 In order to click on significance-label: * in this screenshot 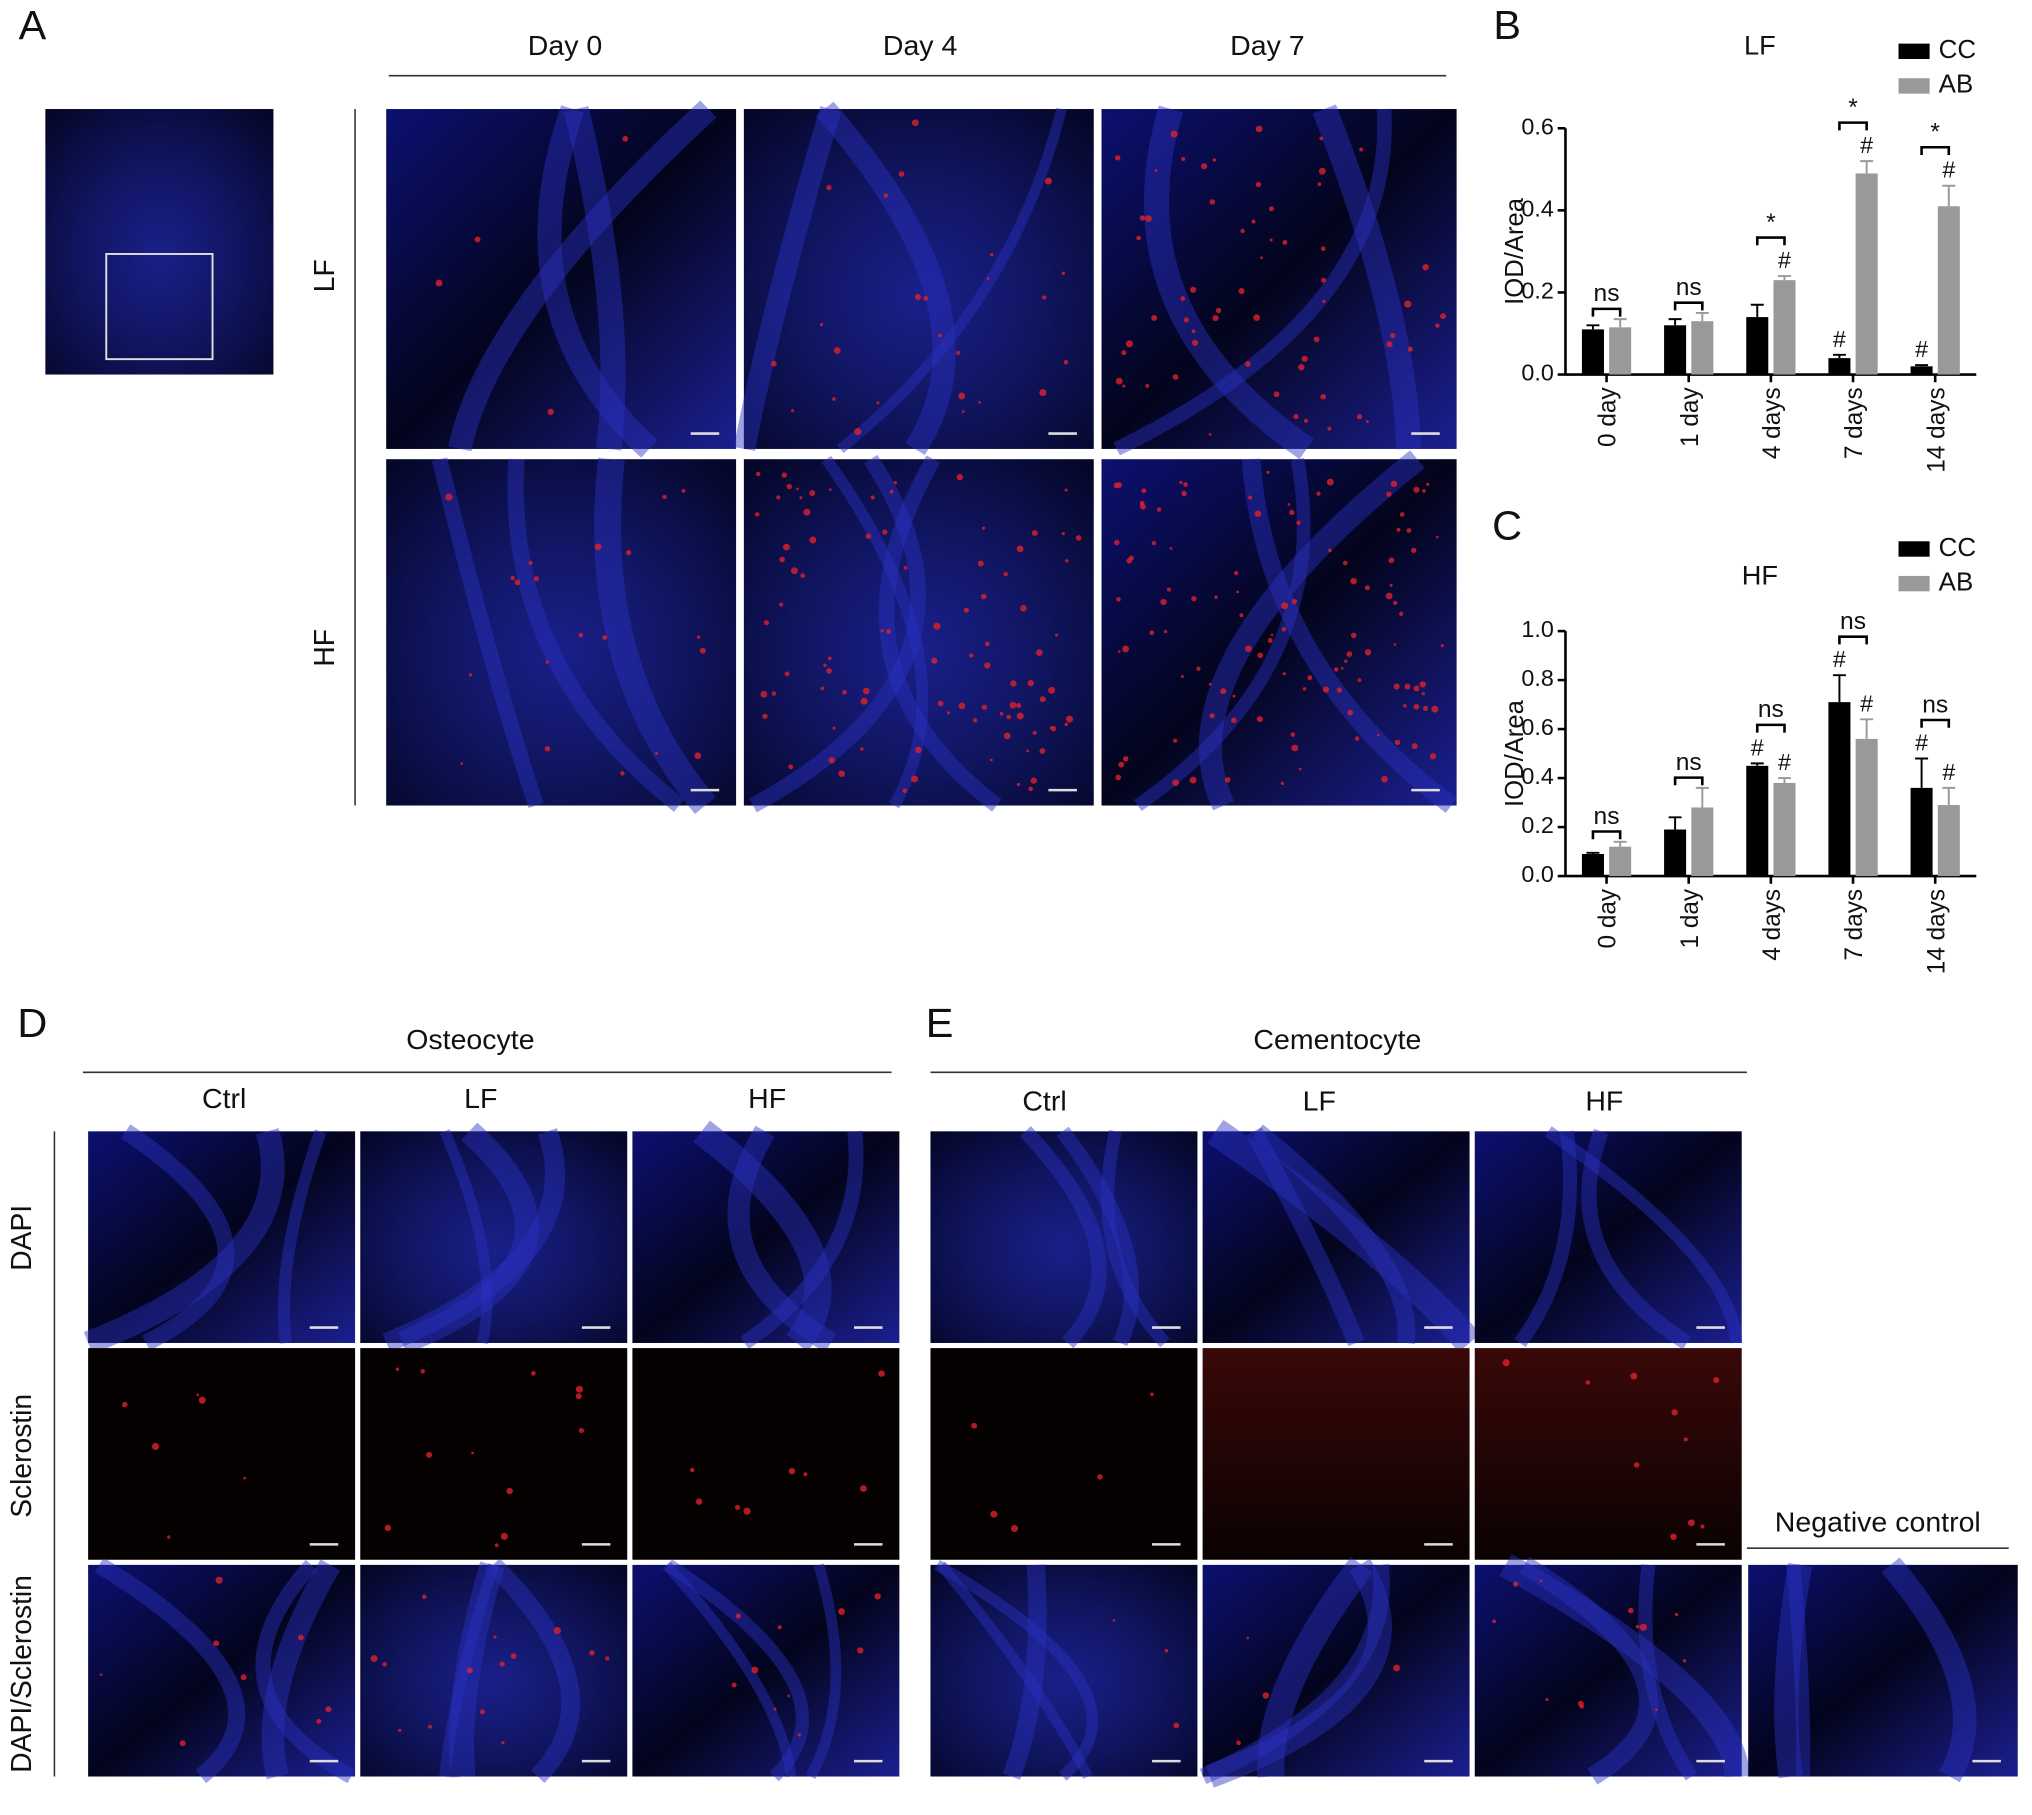, I will do `click(1853, 107)`.